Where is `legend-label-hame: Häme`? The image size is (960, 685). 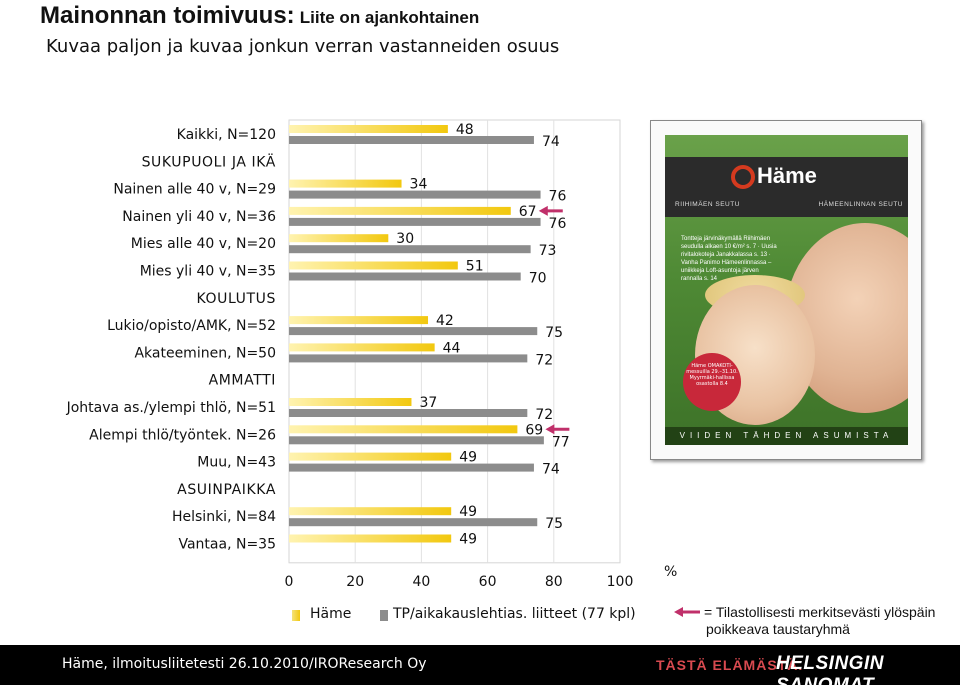
legend-label-hame: Häme is located at coordinates (331, 614).